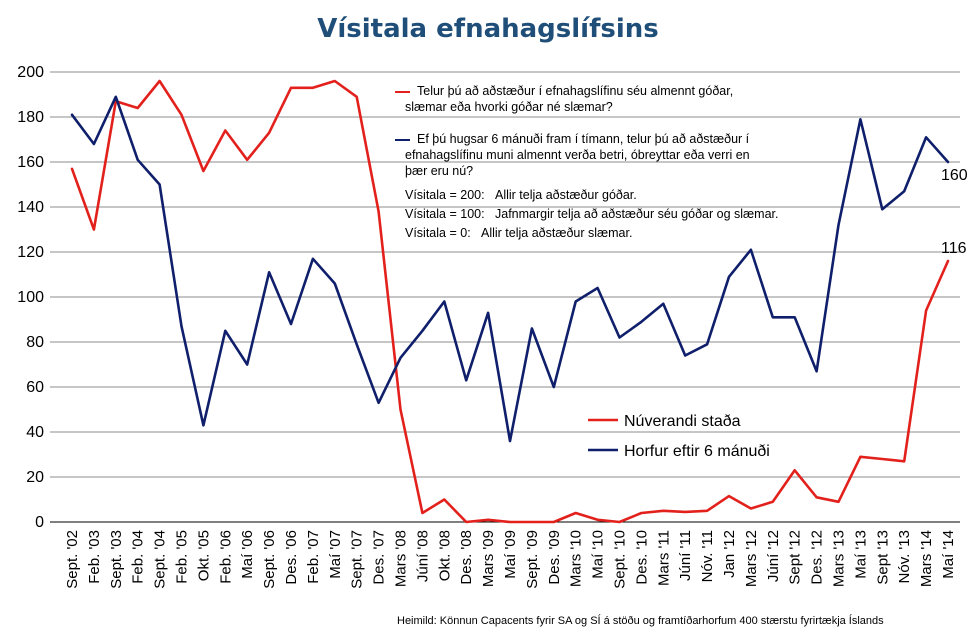  Describe the element at coordinates (663, 558) in the screenshot. I see `x-tick-label: Mars '11` at that location.